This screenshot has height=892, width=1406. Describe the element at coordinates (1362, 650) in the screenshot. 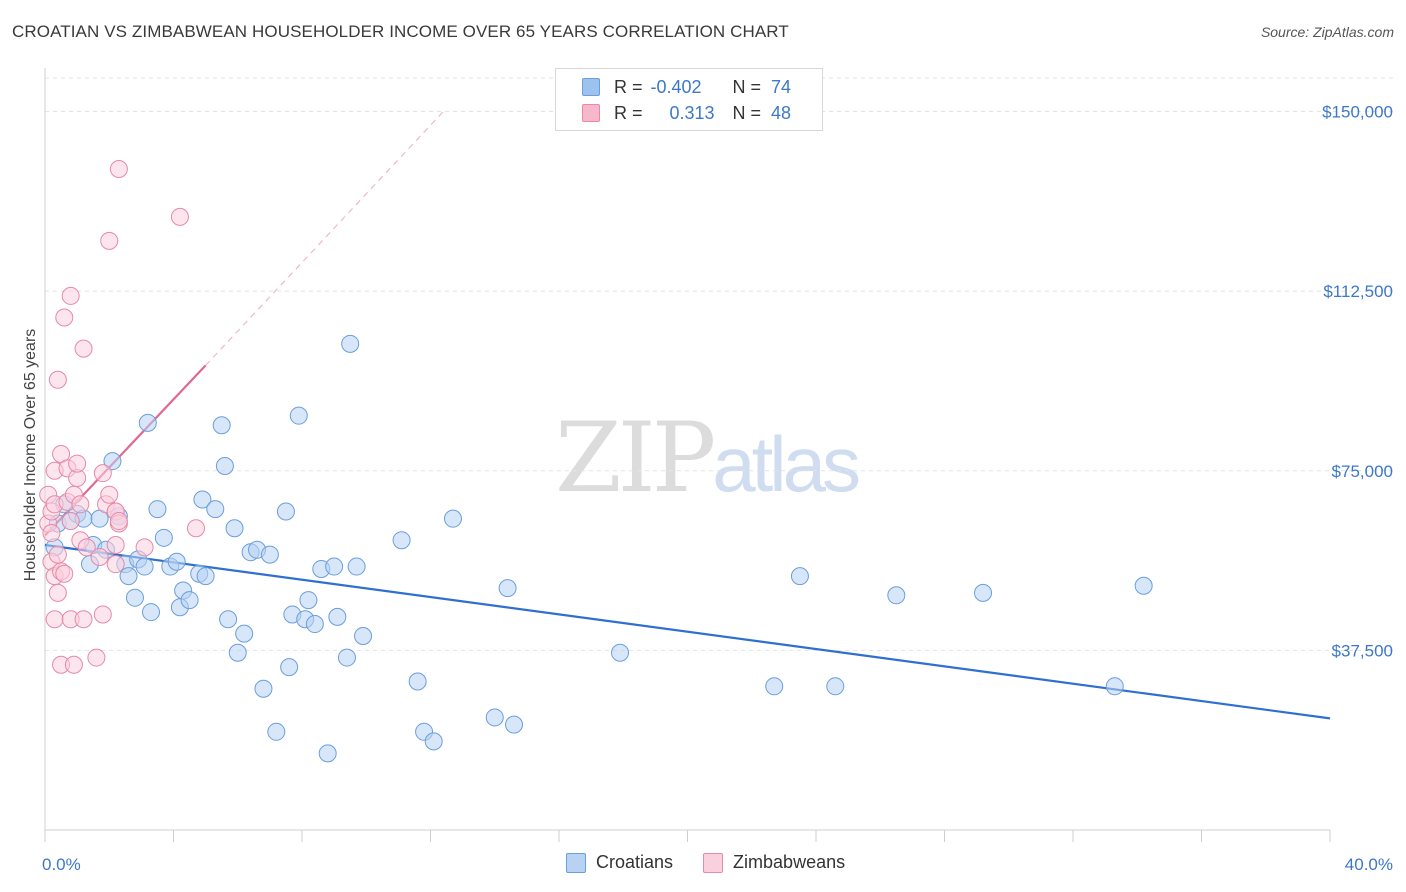

I see `y-tick-label: $37,500` at that location.